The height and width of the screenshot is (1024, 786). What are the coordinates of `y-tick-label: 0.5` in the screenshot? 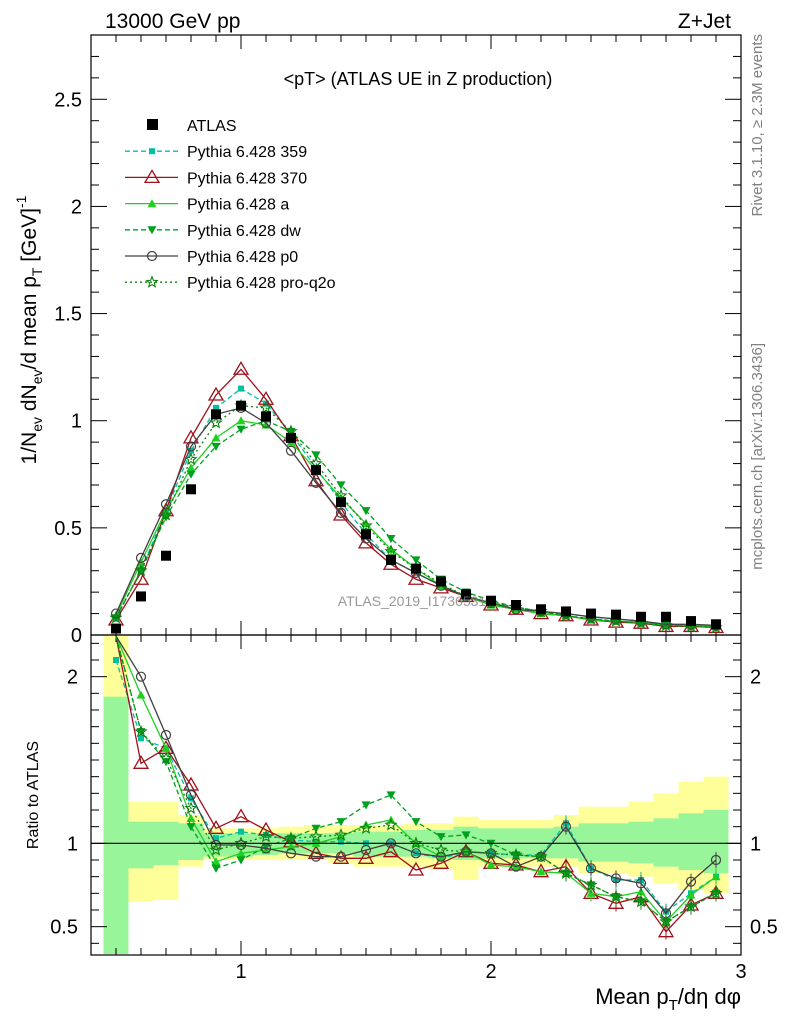 It's located at (68, 529).